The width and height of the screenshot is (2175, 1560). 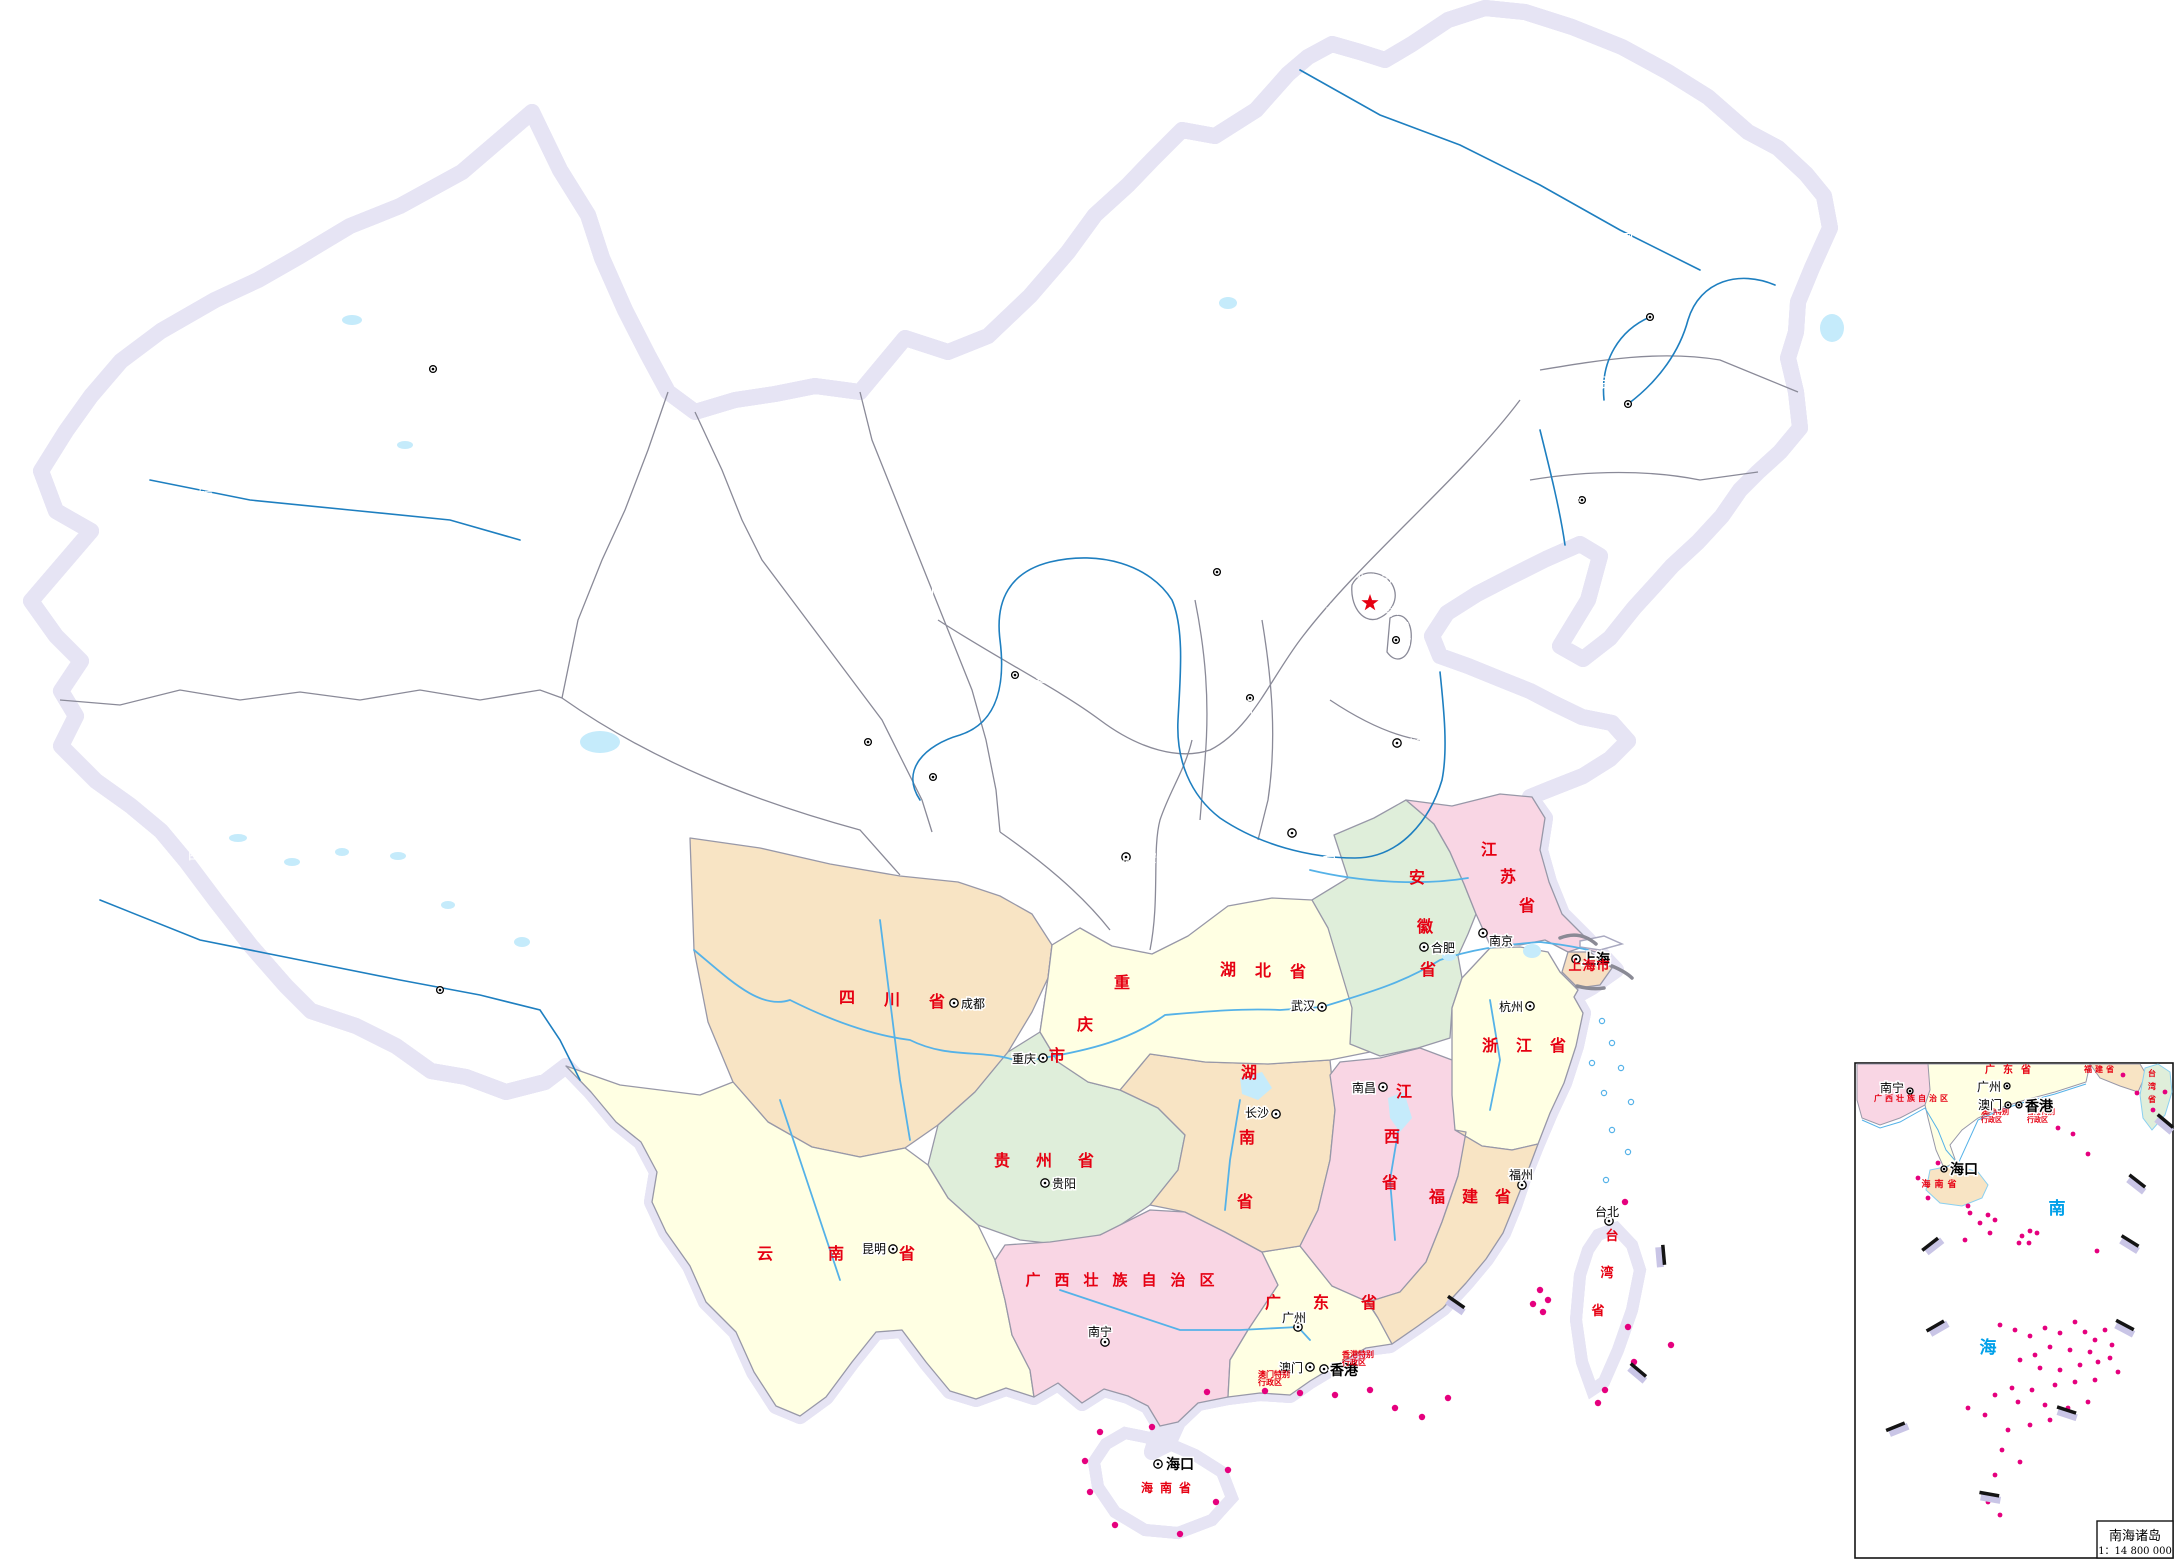 What do you see at coordinates (1416, 743) in the screenshot?
I see `city-label-济南: 济南` at bounding box center [1416, 743].